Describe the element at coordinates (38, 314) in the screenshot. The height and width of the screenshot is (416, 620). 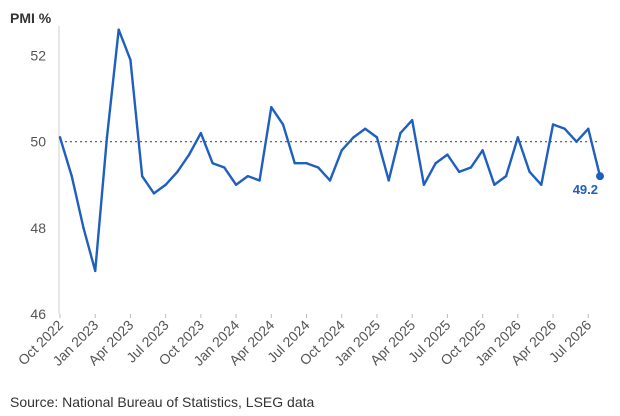
I see `y-tick-label: 46` at that location.